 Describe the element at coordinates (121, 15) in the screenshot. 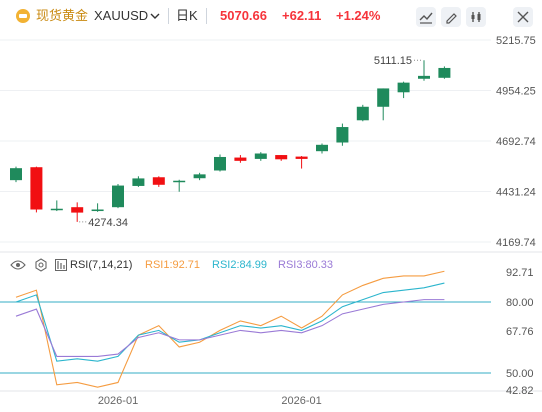

I see `instrument-symbol: XAUUSD` at that location.